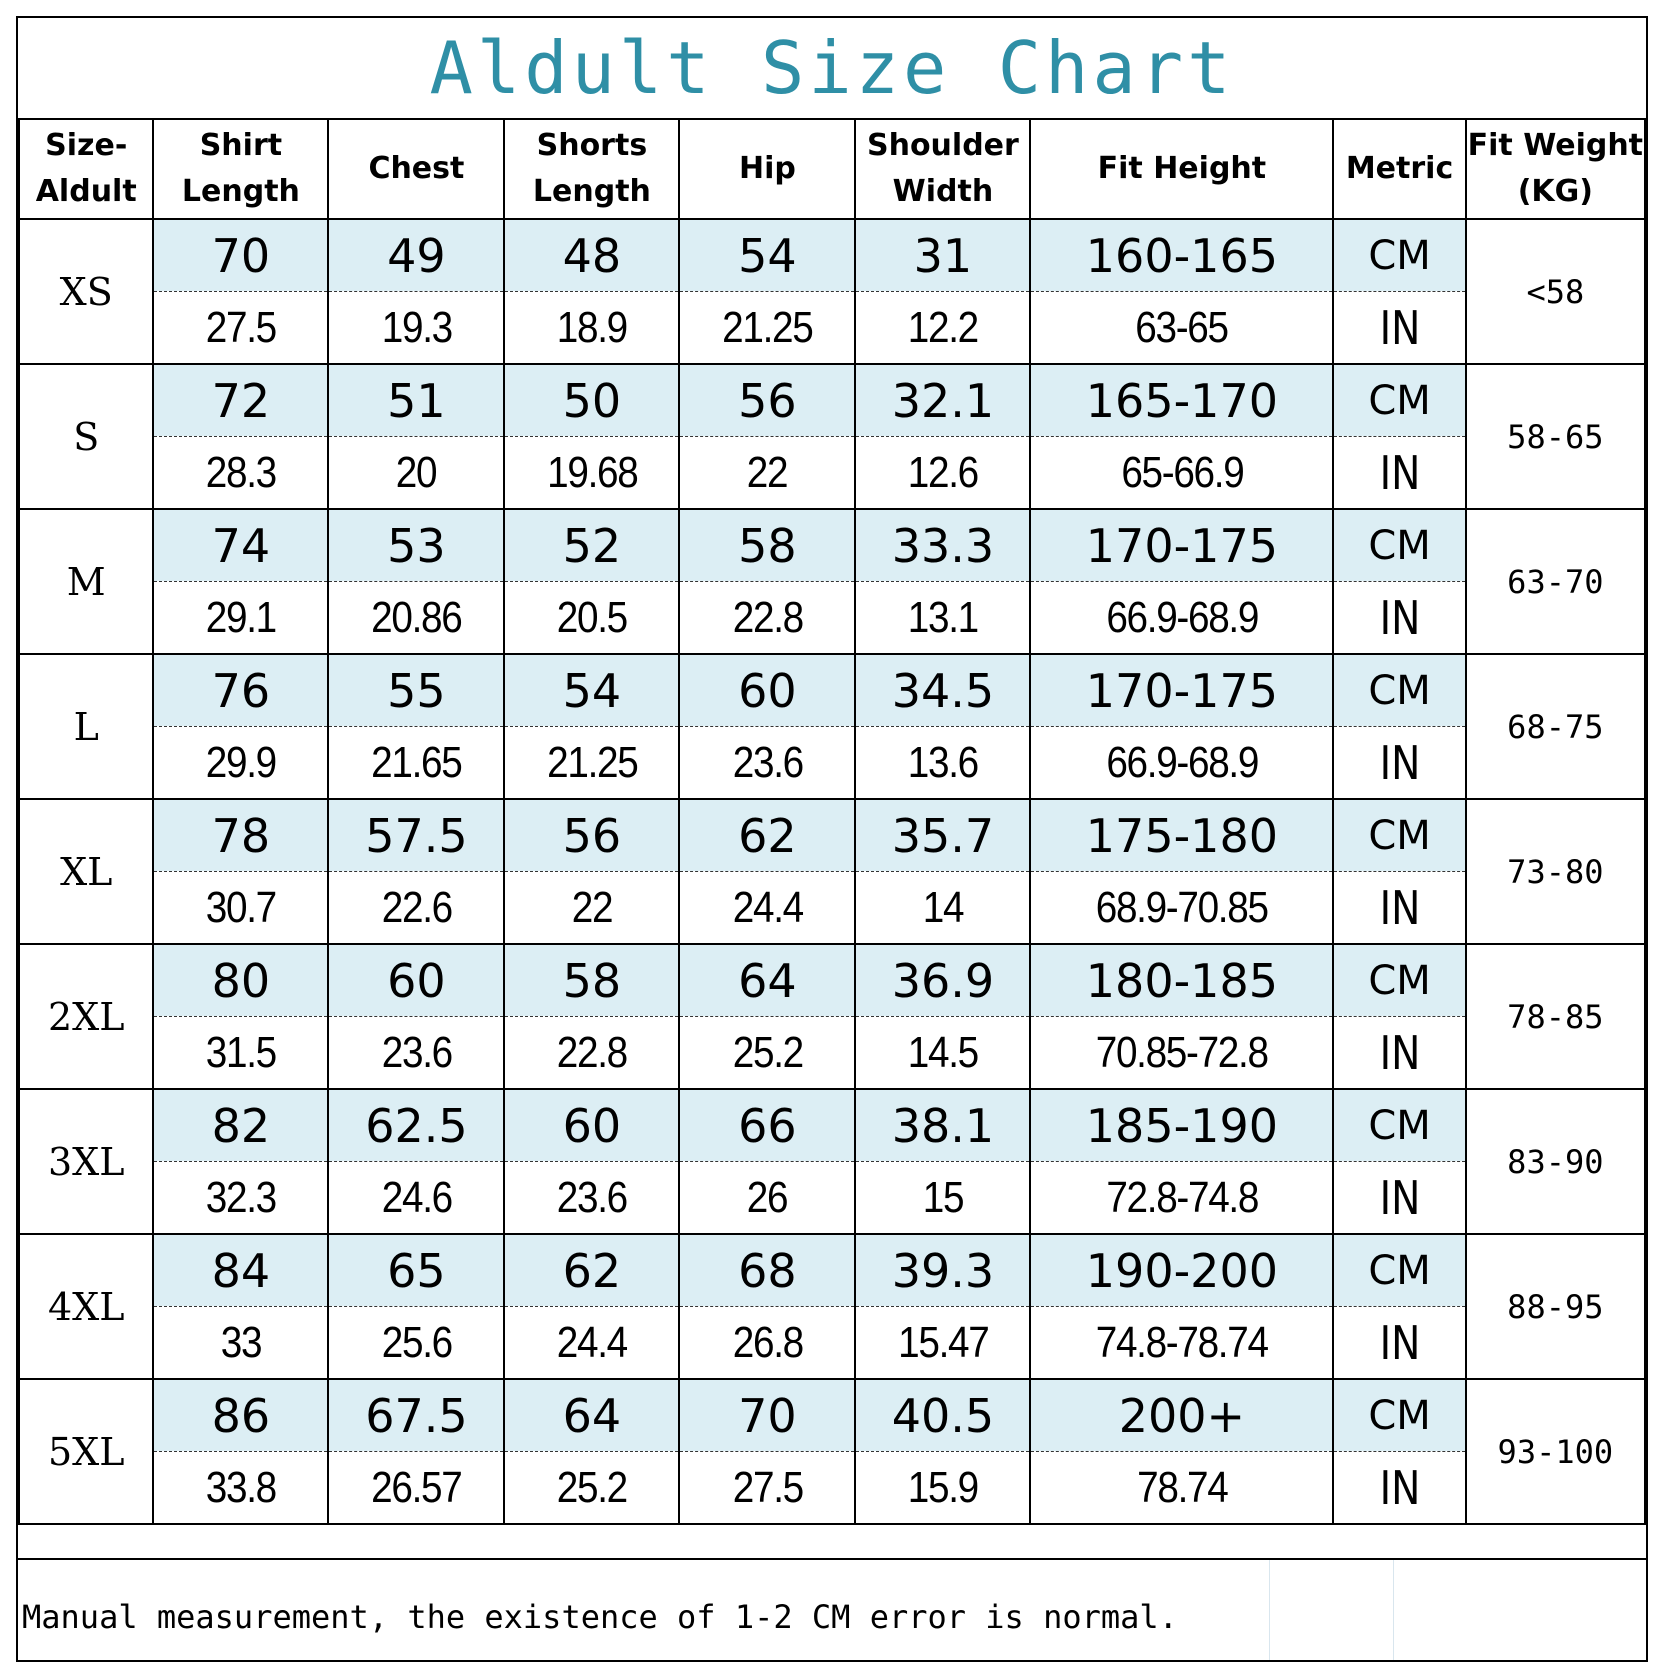 This screenshot has height=1678, width=1664. What do you see at coordinates (943, 1053) in the screenshot?
I see `cell-in-shoulder-width: 14.5` at bounding box center [943, 1053].